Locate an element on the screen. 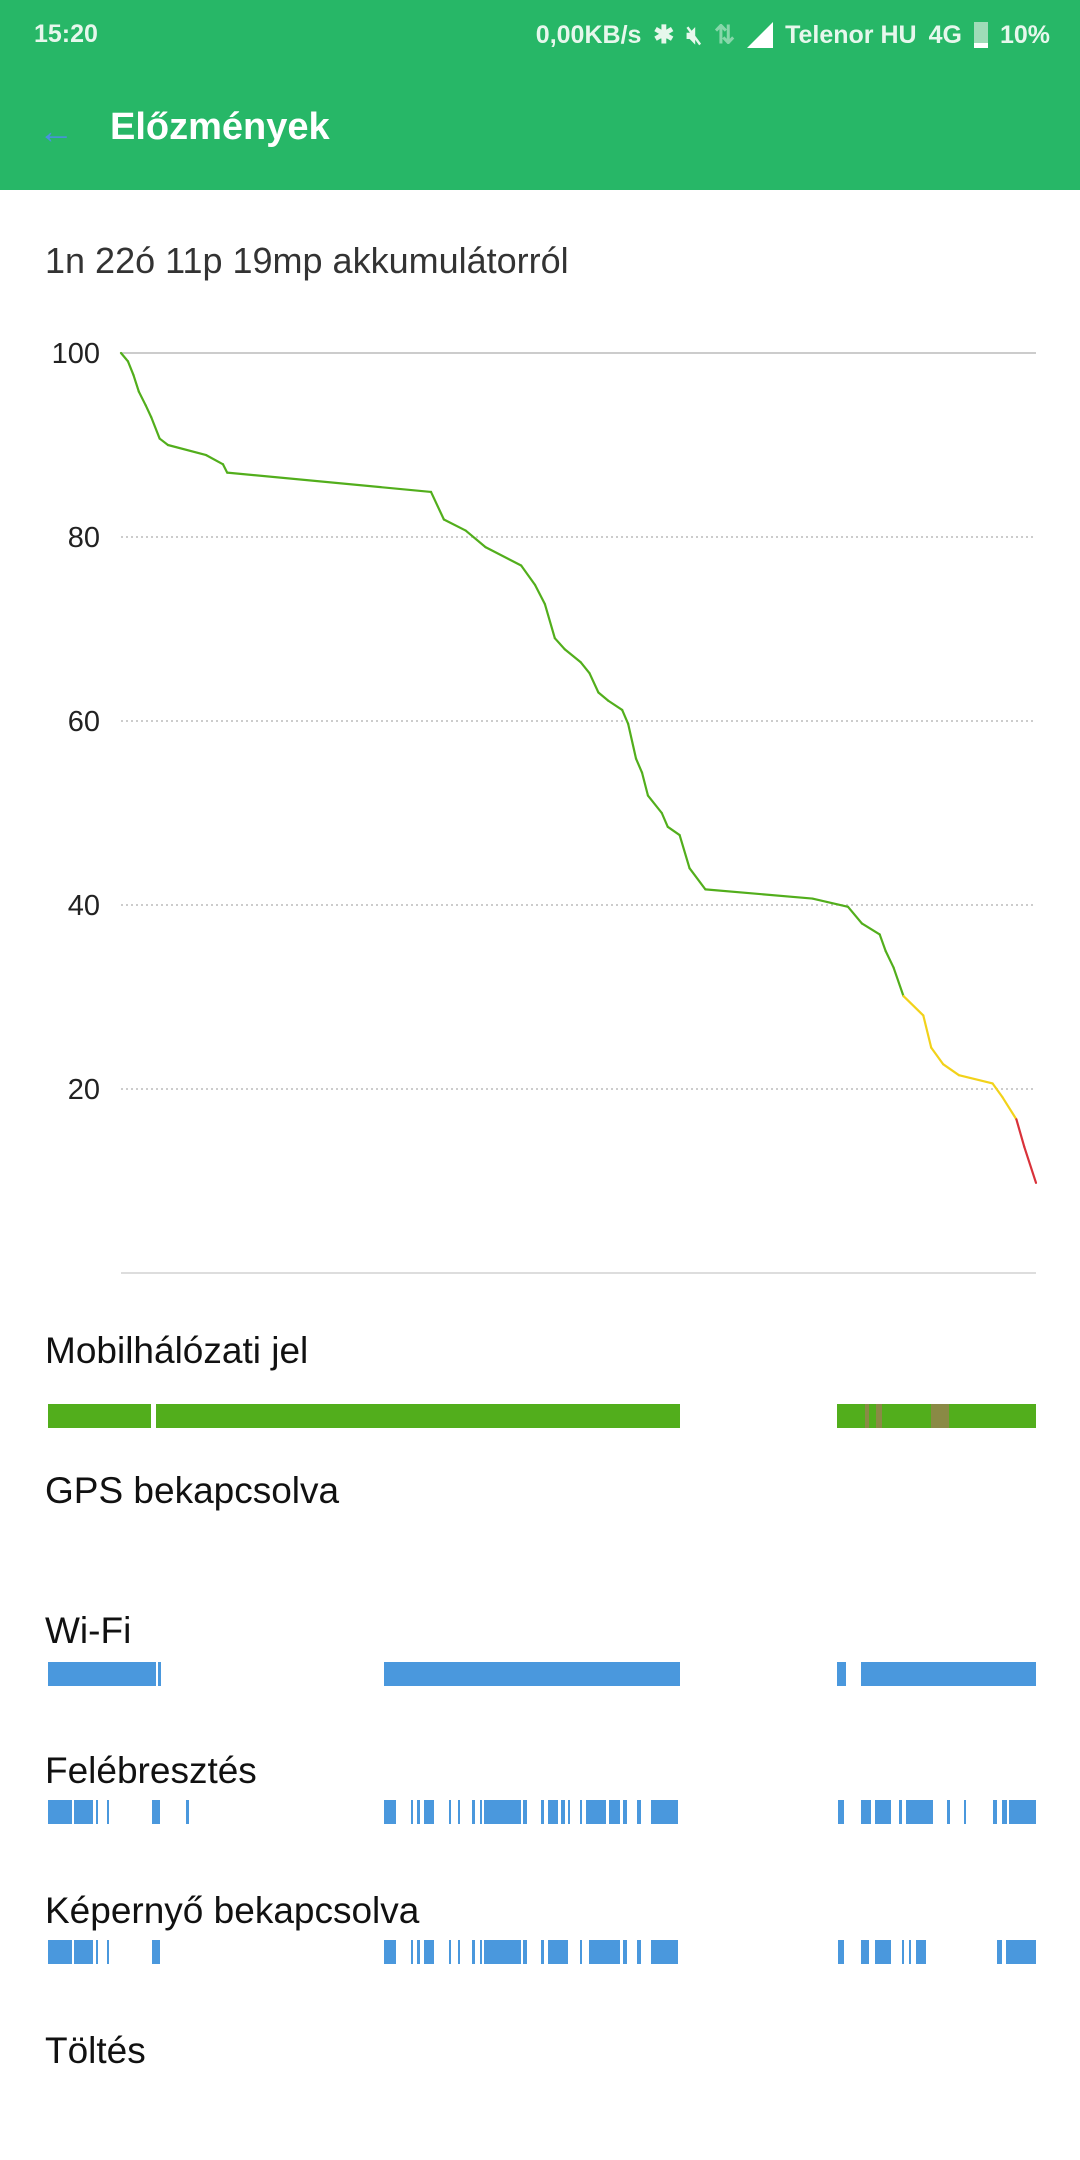 The image size is (1080, 2160). carrier: Telenor HU is located at coordinates (851, 34).